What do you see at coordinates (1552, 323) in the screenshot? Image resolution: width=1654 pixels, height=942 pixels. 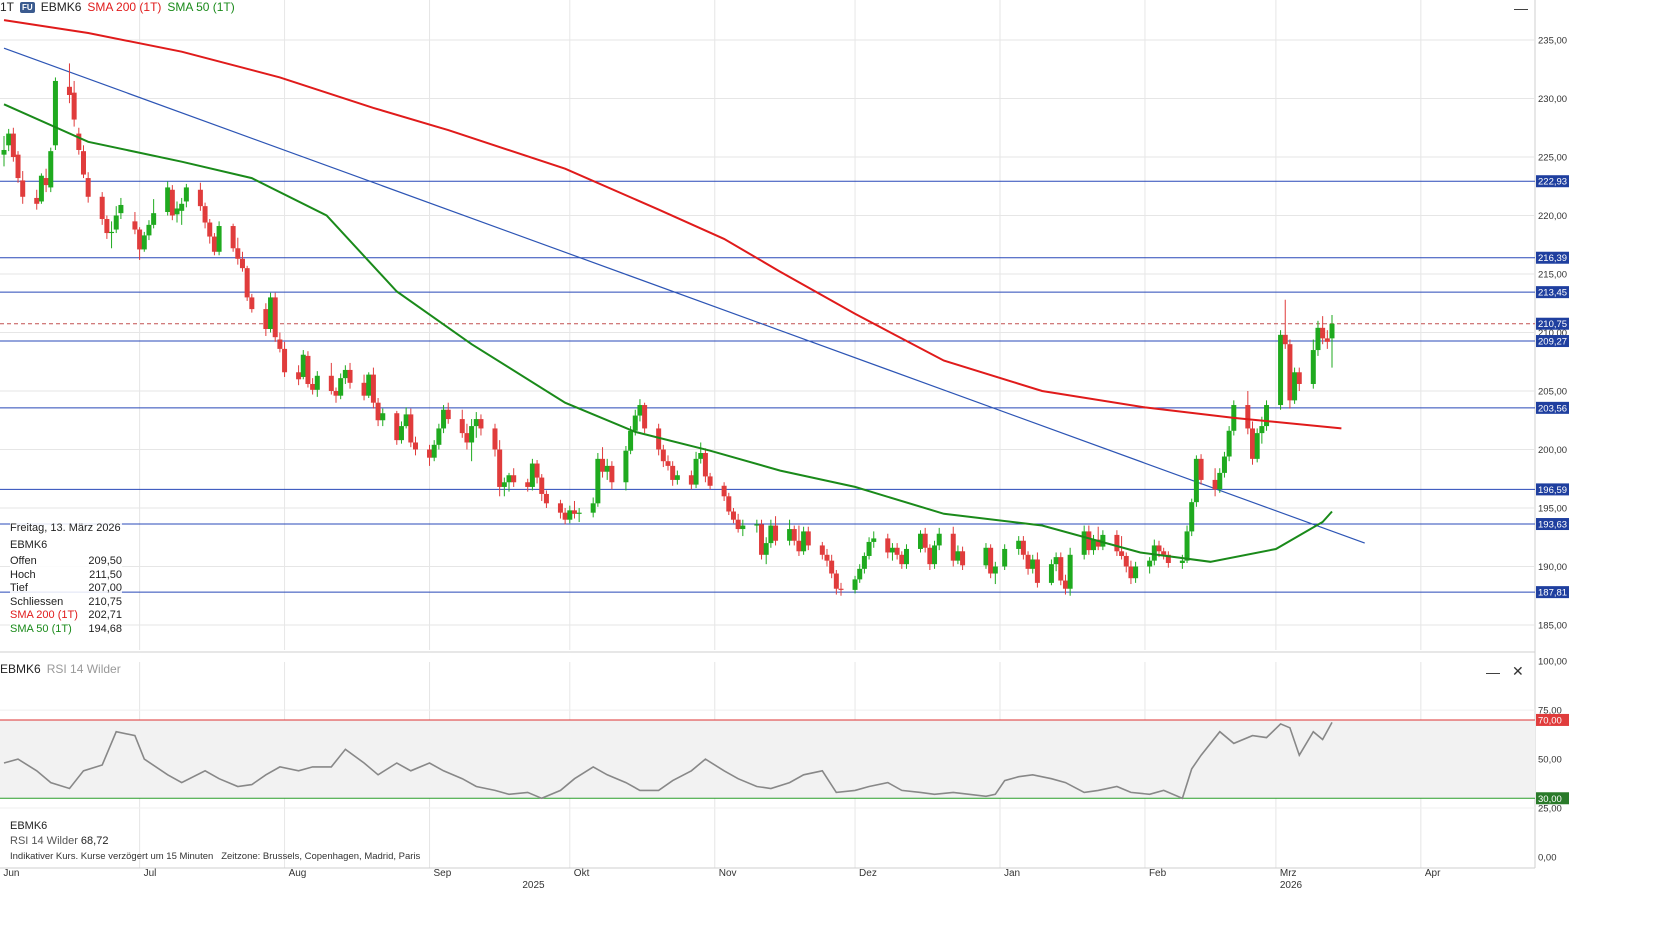 I see `last-price-badge` at bounding box center [1552, 323].